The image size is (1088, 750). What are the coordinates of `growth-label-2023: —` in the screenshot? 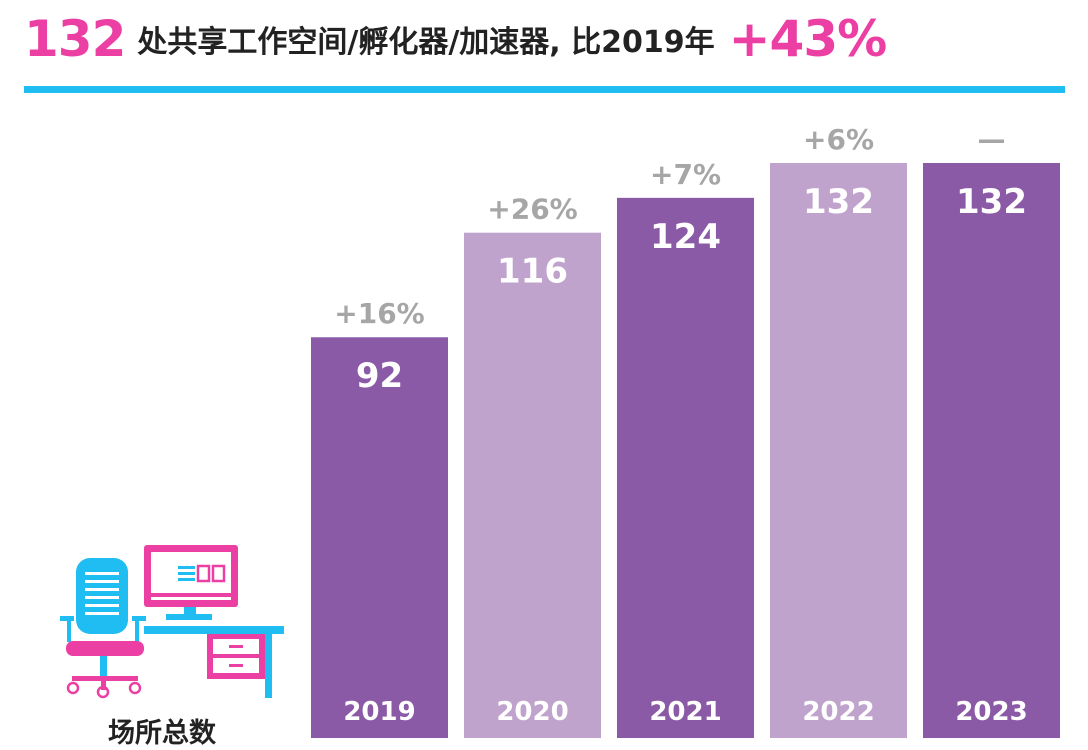 It's located at (992, 139).